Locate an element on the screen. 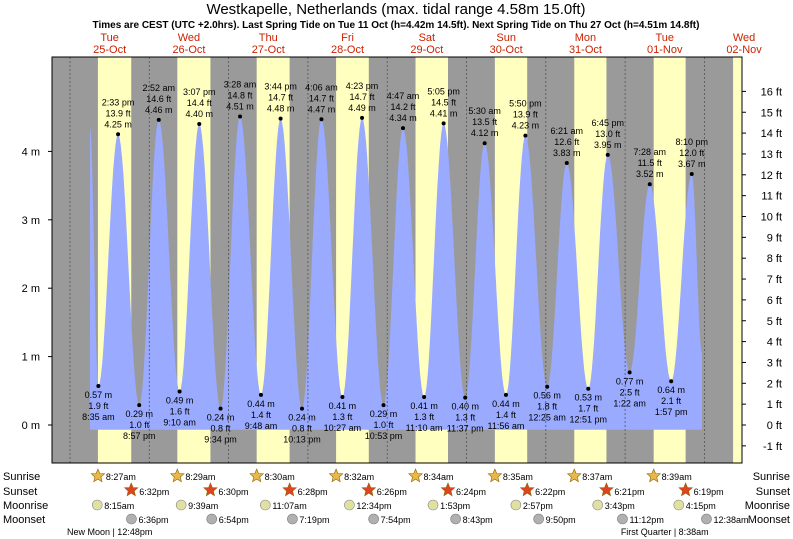 The width and height of the screenshot is (793, 539). left-tick-label: 1 m is located at coordinates (31, 358).